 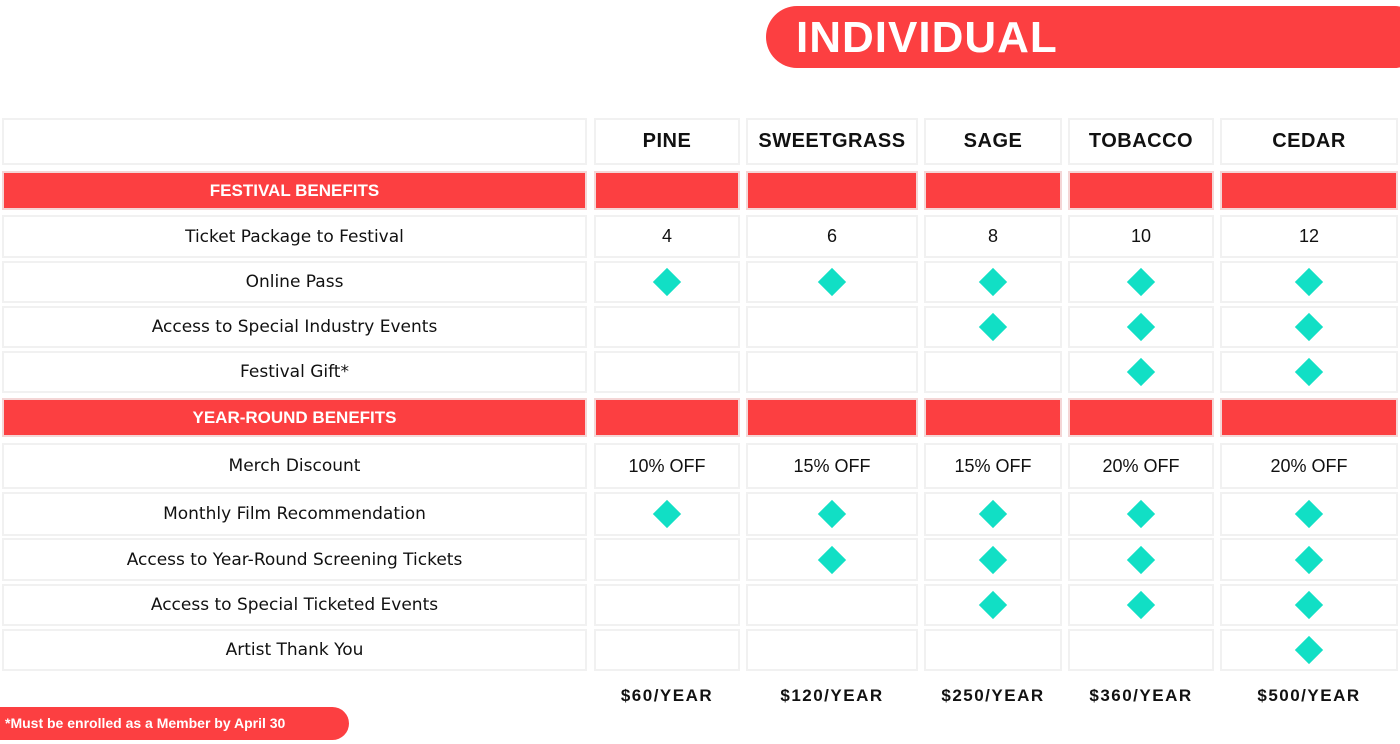 I want to click on benefit-value: 12, so click(x=1309, y=236).